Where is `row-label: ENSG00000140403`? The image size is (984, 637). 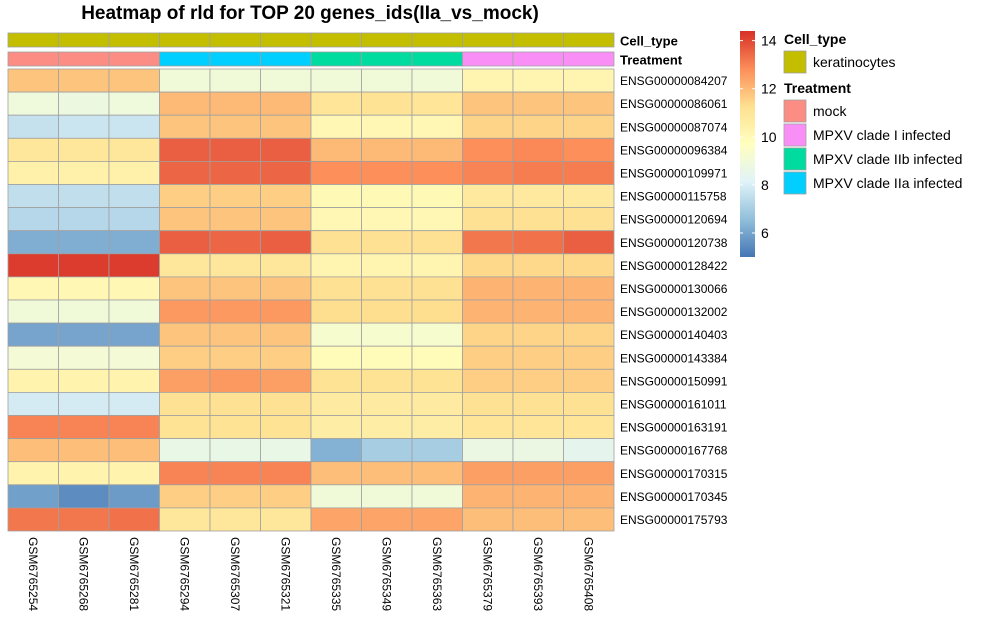 row-label: ENSG00000140403 is located at coordinates (674, 335).